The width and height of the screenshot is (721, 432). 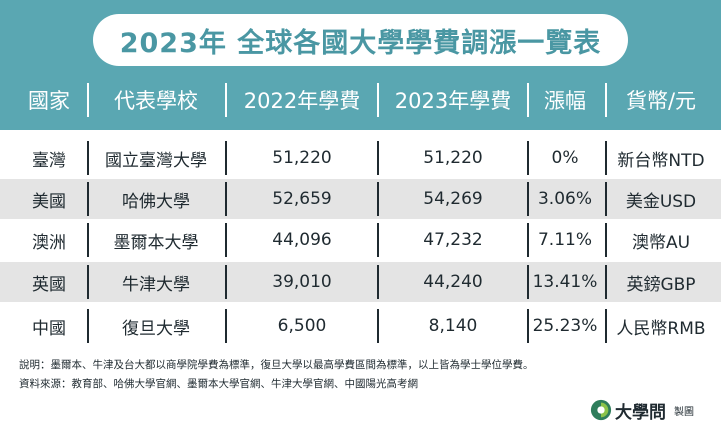 I want to click on cell-fee-2023: 44,240, so click(x=453, y=282).